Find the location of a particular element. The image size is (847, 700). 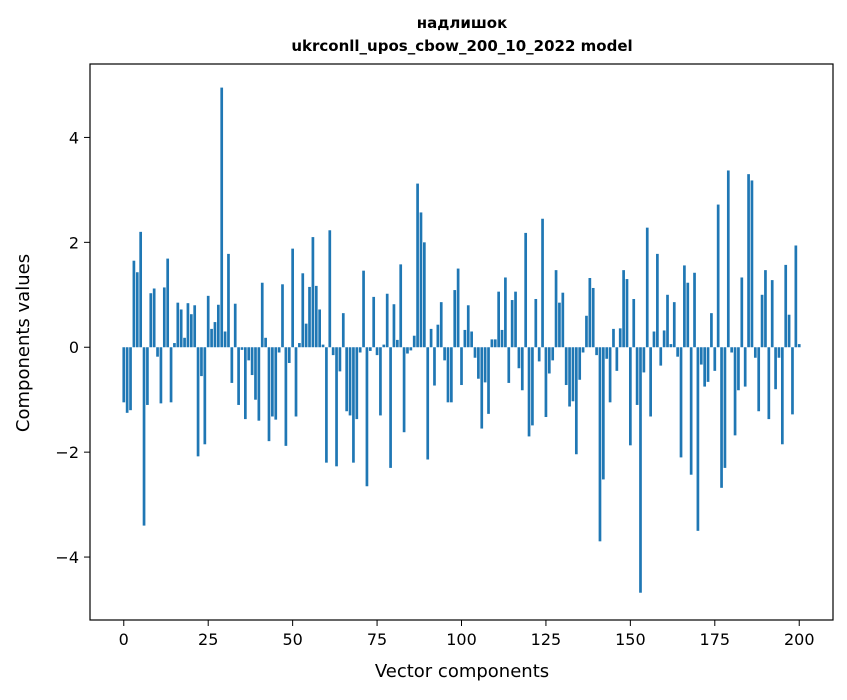

x-tick-label: 200 is located at coordinates (799, 639).